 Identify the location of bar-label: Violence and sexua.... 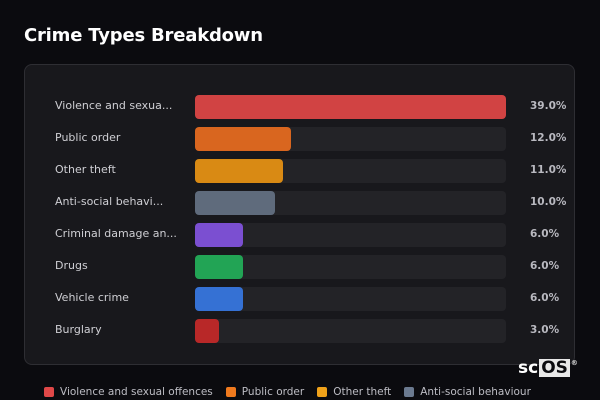
(114, 105).